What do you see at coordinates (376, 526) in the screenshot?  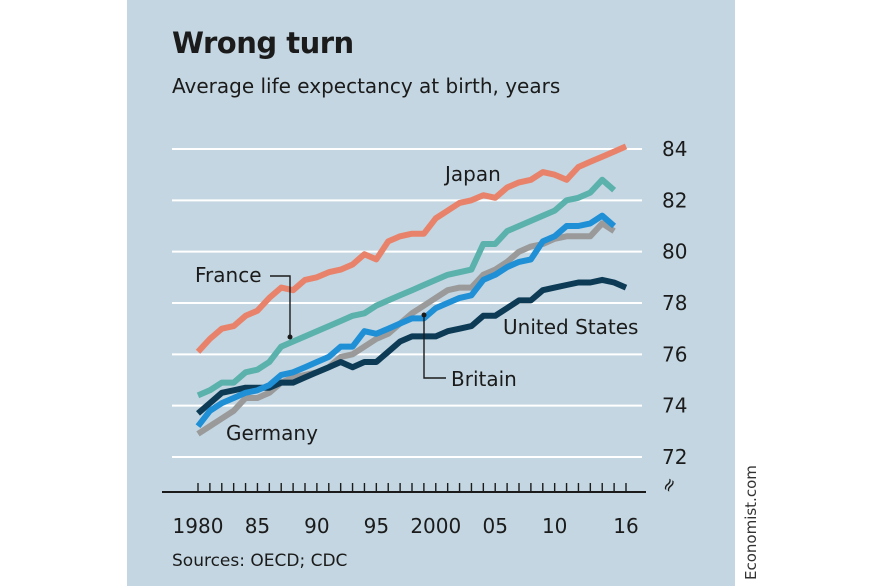 I see `x-tick-label: 95` at bounding box center [376, 526].